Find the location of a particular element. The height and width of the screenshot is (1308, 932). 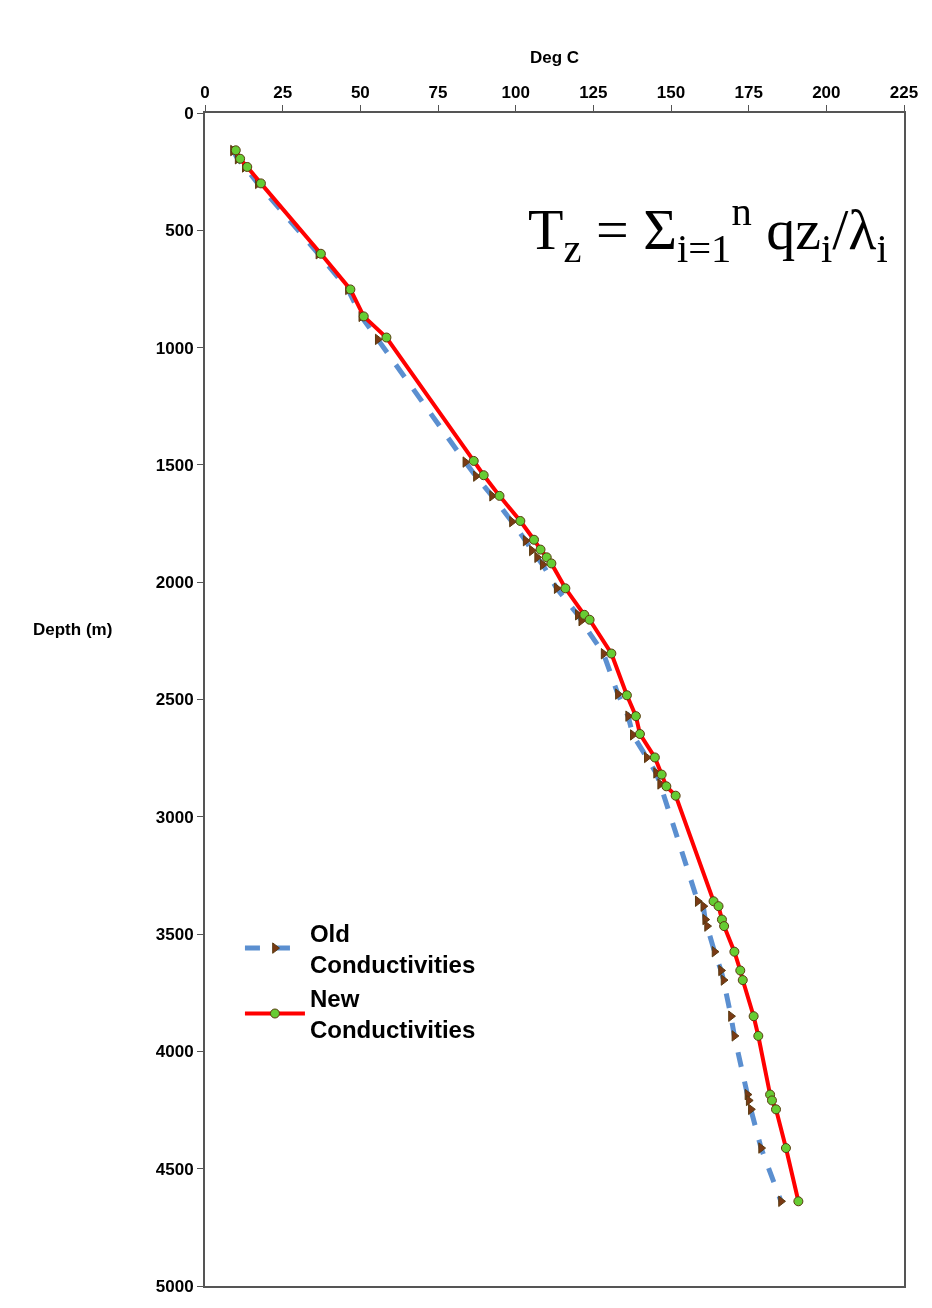

y-tick-label: 2500 is located at coordinates (174, 700).